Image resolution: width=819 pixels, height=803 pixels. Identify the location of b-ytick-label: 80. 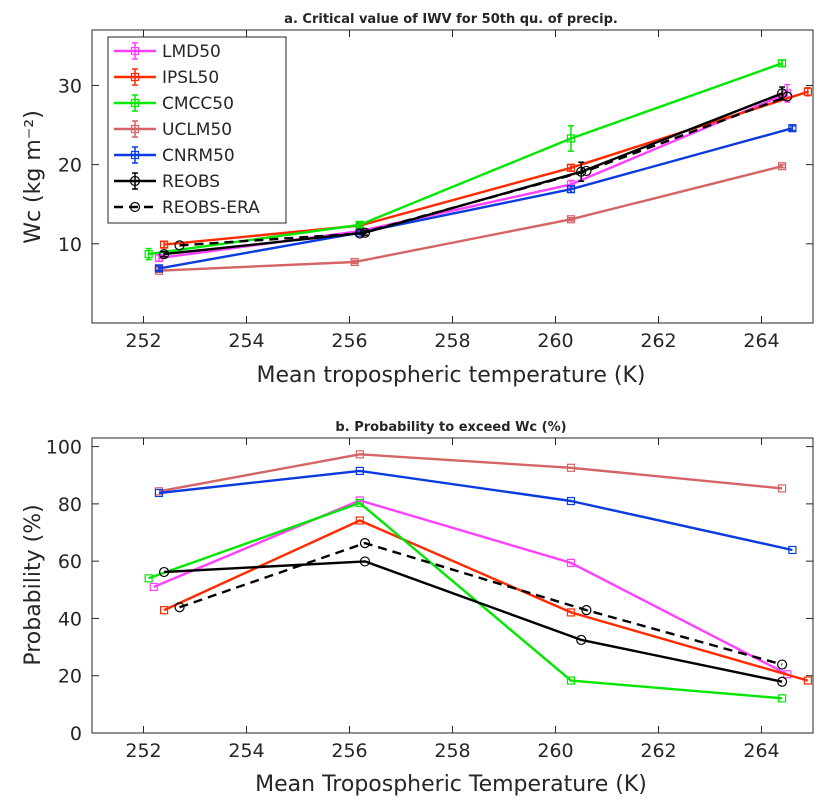
(70, 505).